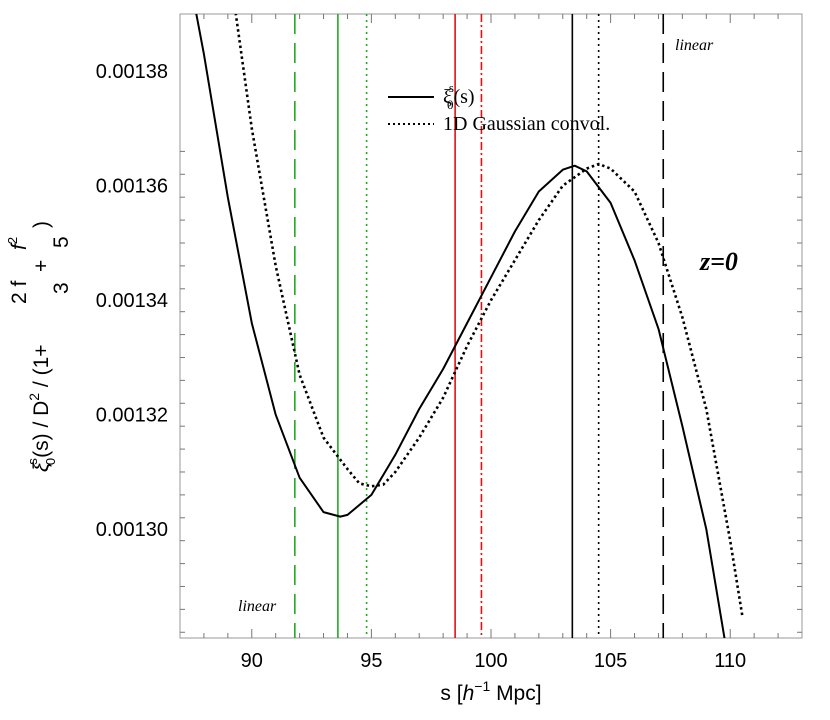 The image size is (830, 720). Describe the element at coordinates (132, 72) in the screenshot. I see `y-tick-label: 0.00138` at that location.